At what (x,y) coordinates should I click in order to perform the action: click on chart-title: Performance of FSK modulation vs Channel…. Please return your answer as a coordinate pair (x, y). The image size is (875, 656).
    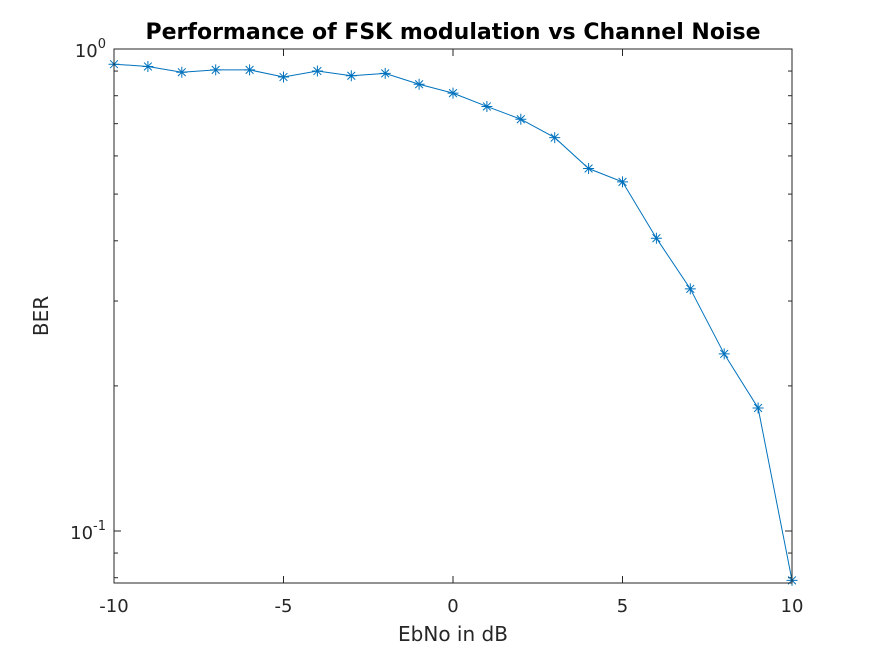
    Looking at the image, I should click on (452, 32).